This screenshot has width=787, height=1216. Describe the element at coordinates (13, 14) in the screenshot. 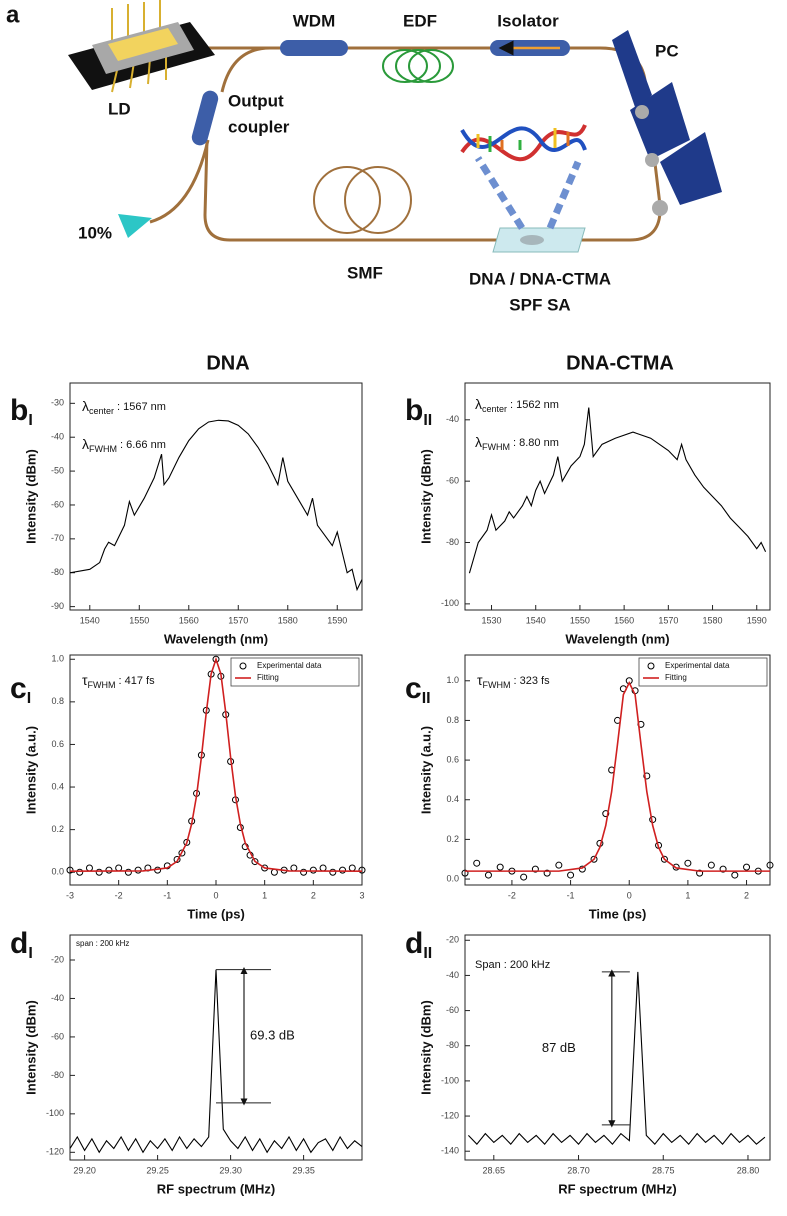

I see `panel-label: a` at that location.